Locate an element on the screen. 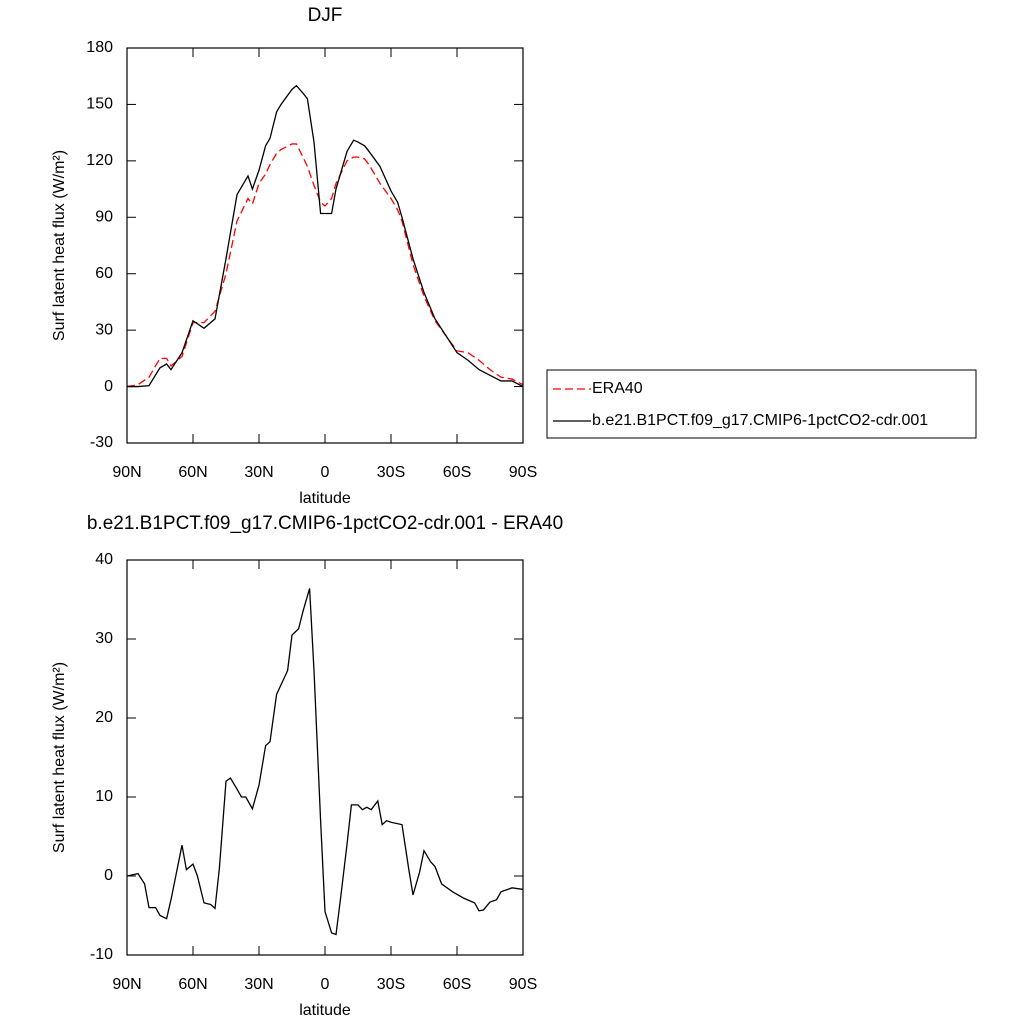 The height and width of the screenshot is (1024, 1024). y-tick-label: -10 is located at coordinates (101, 954).